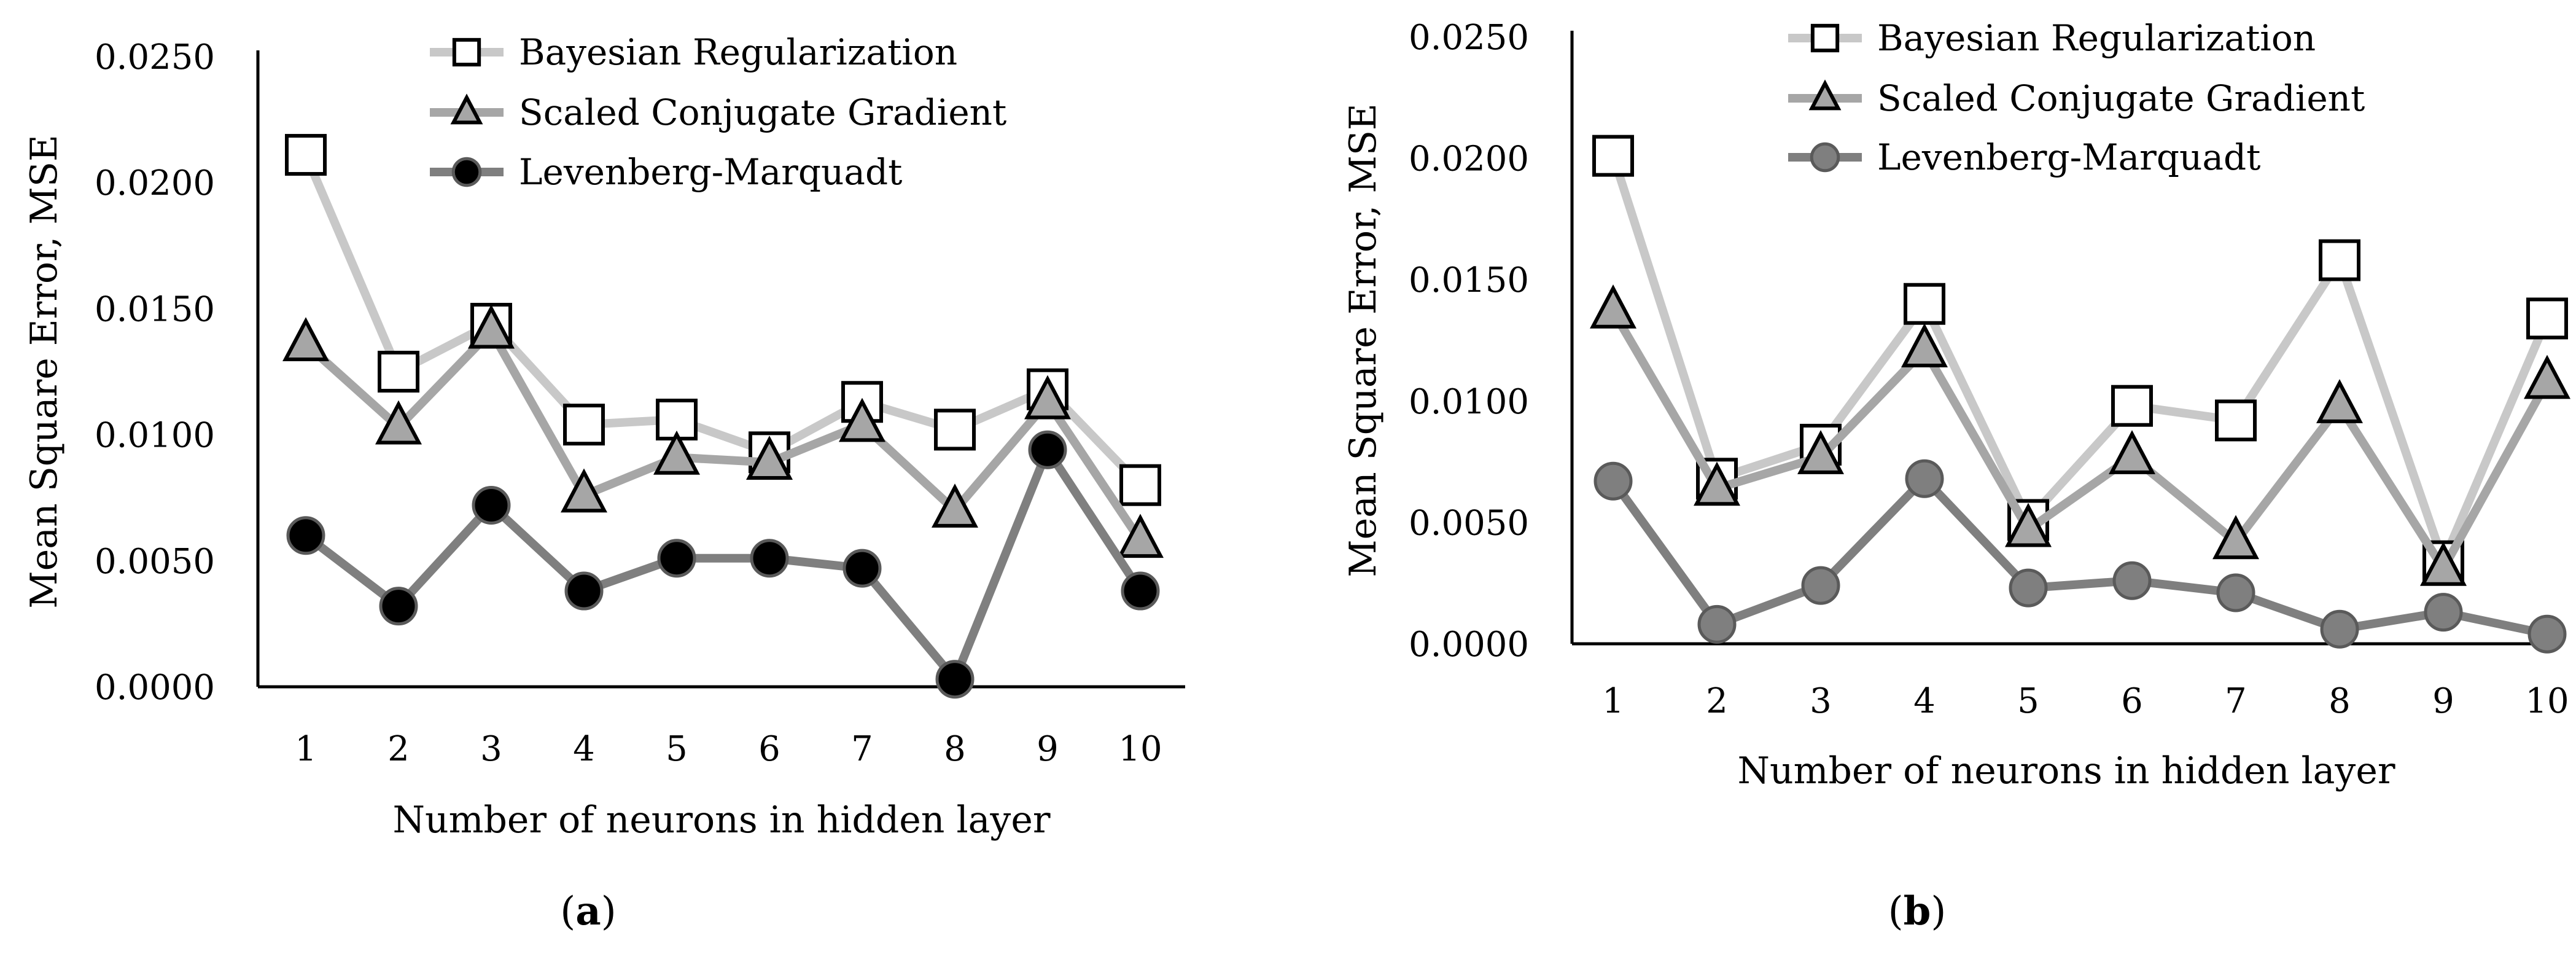 The height and width of the screenshot is (954, 2576). I want to click on panel-label: (b), so click(1917, 911).